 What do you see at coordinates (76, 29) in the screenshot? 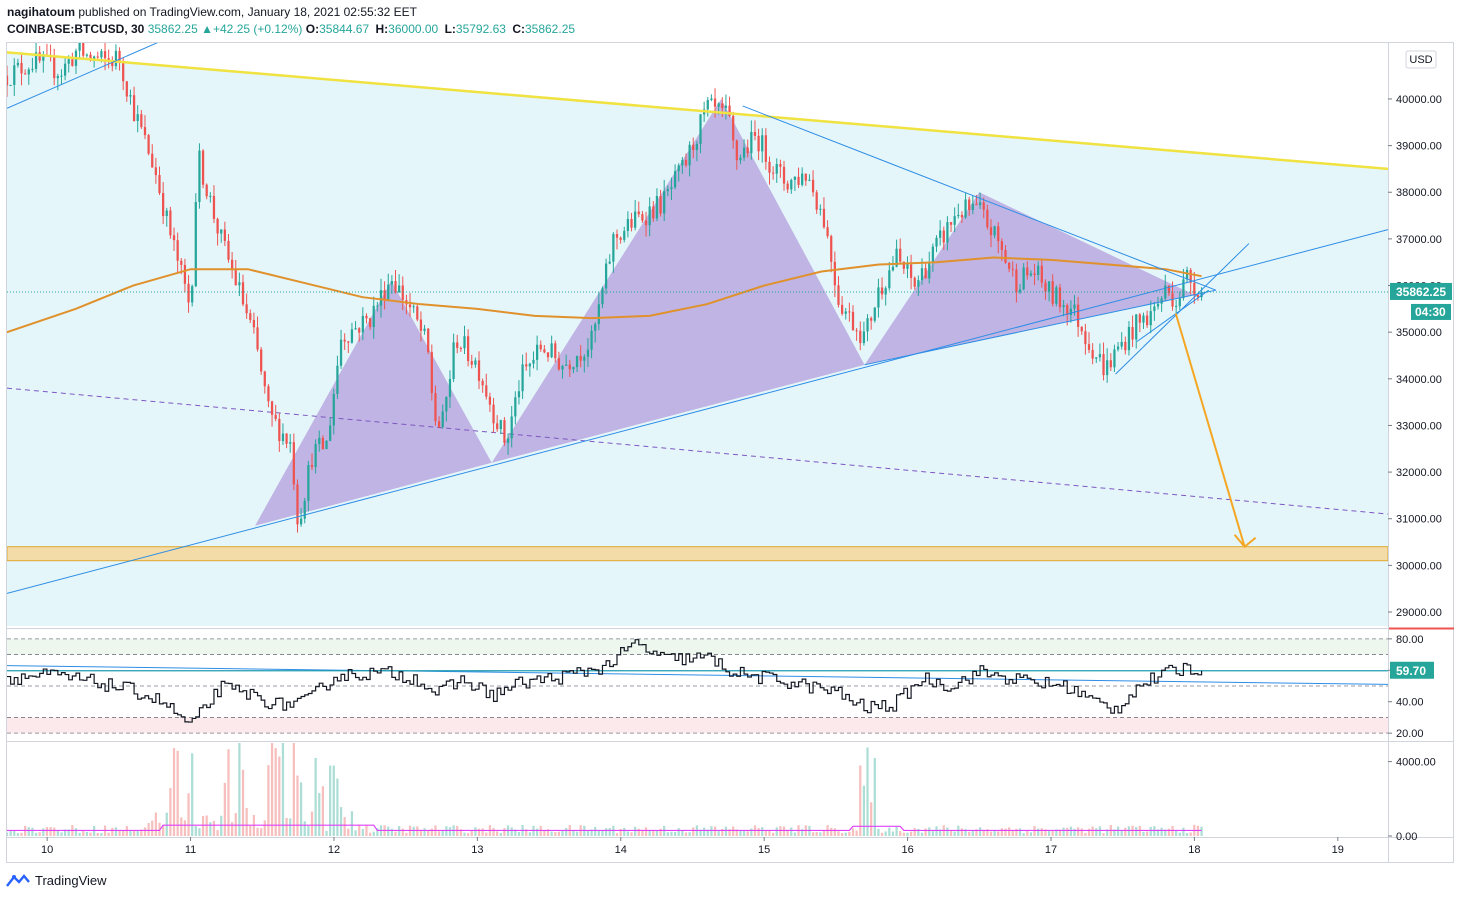
I see `symbol-label: COINBASE:BTCUSD, 30` at bounding box center [76, 29].